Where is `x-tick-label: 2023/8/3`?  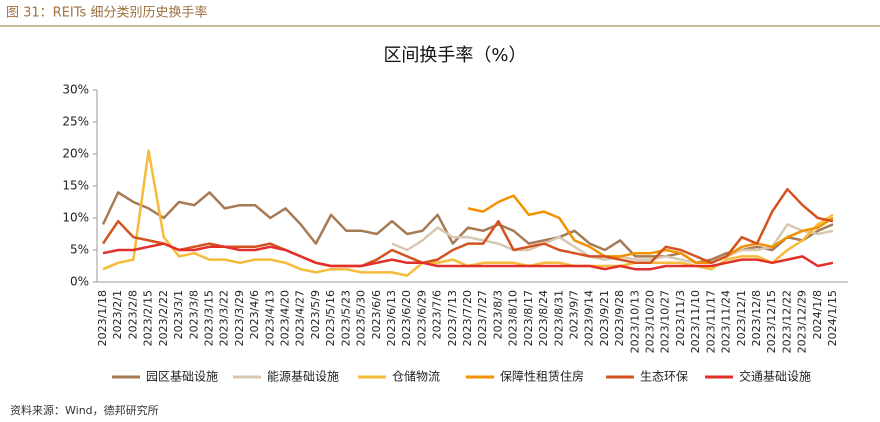
x-tick-label: 2023/8/3 is located at coordinates (497, 314).